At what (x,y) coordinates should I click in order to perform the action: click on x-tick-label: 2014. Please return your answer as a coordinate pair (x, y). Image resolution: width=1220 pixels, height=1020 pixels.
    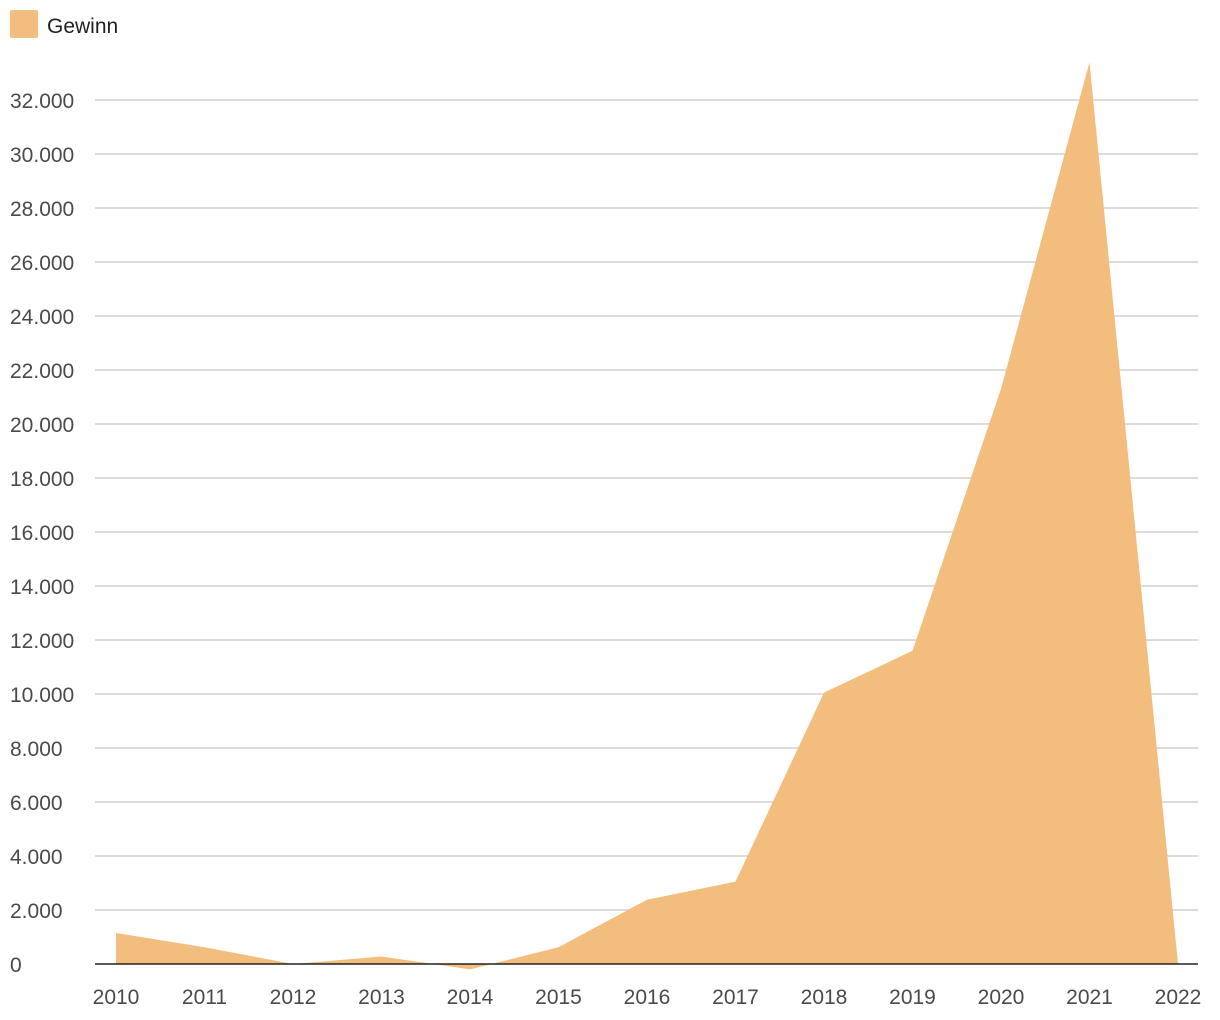
    Looking at the image, I should click on (470, 997).